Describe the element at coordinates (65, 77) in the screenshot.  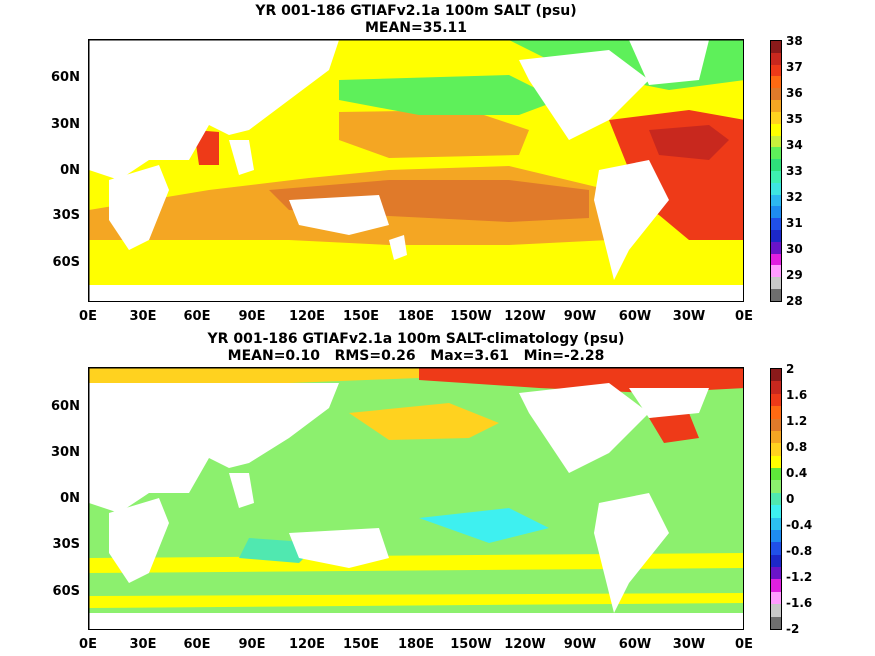
I see `top-lat-60n: 60N` at that location.